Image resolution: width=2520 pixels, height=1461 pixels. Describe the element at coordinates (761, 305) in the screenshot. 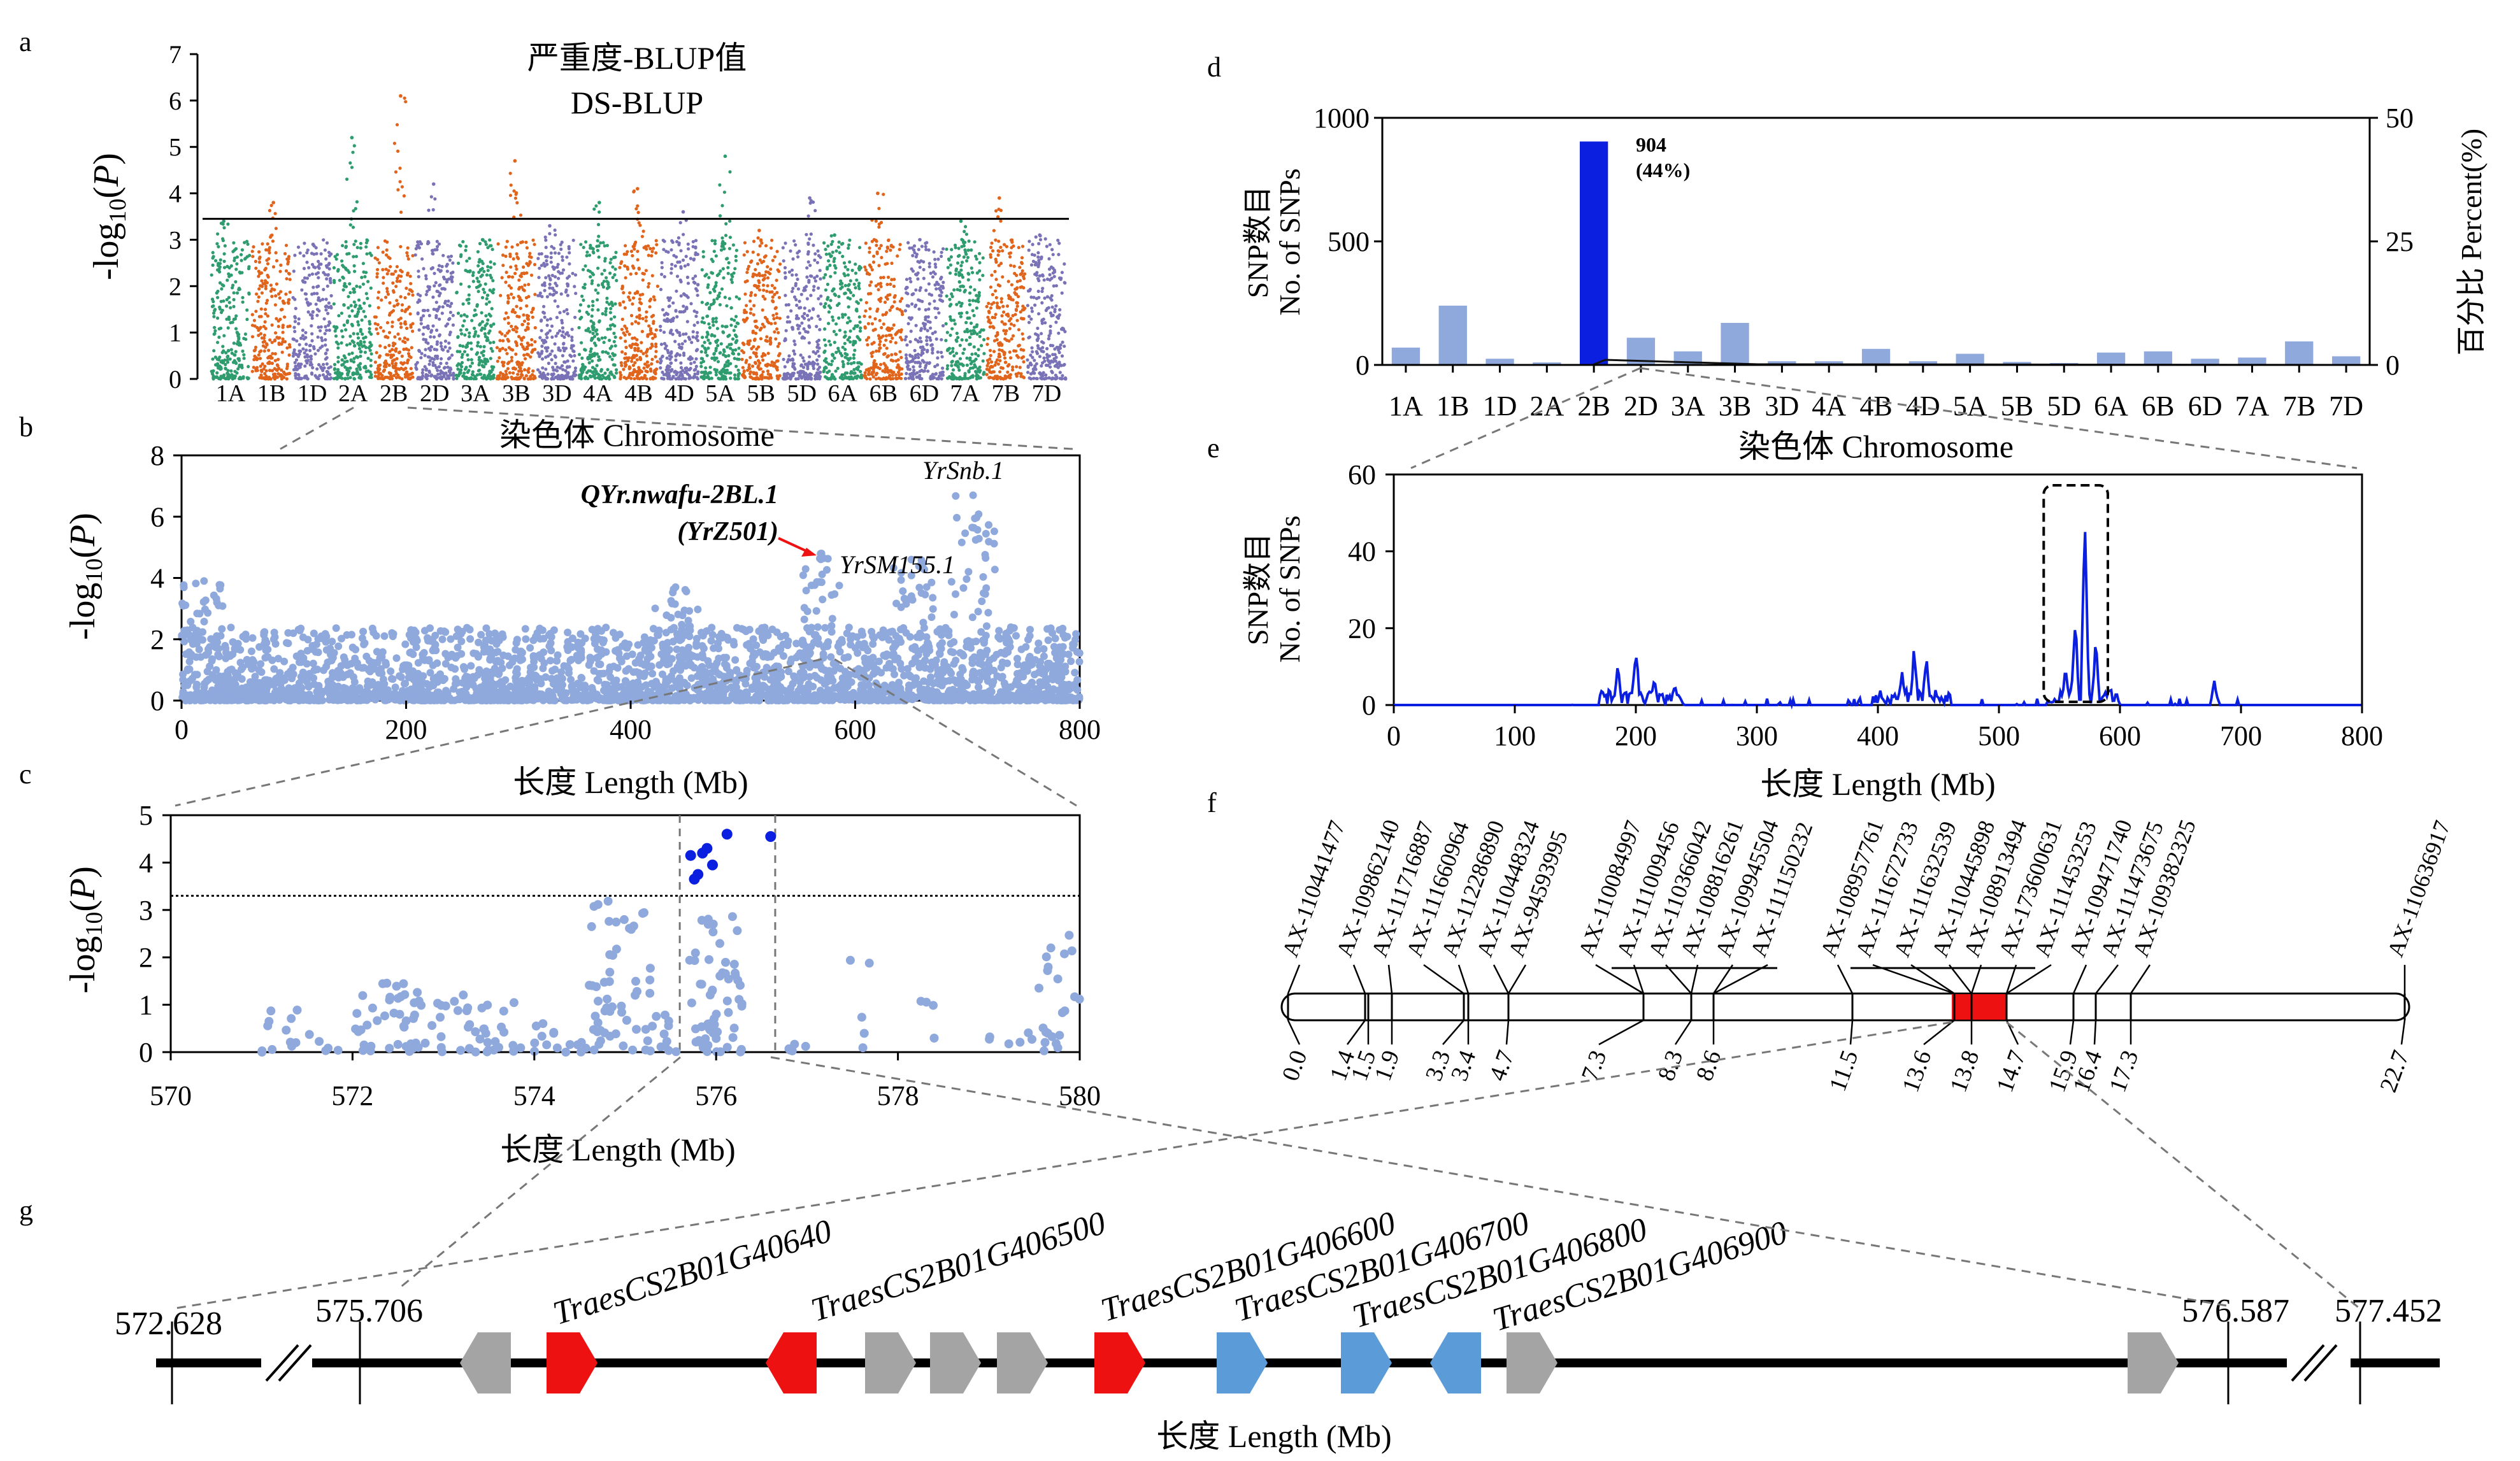

I see `manhattan-chrom-5B` at that location.